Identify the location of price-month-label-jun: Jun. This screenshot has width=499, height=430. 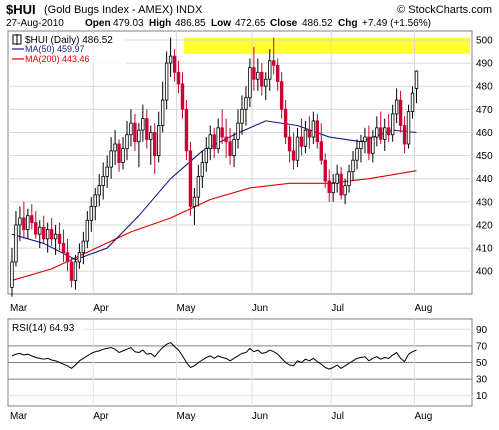
(260, 308).